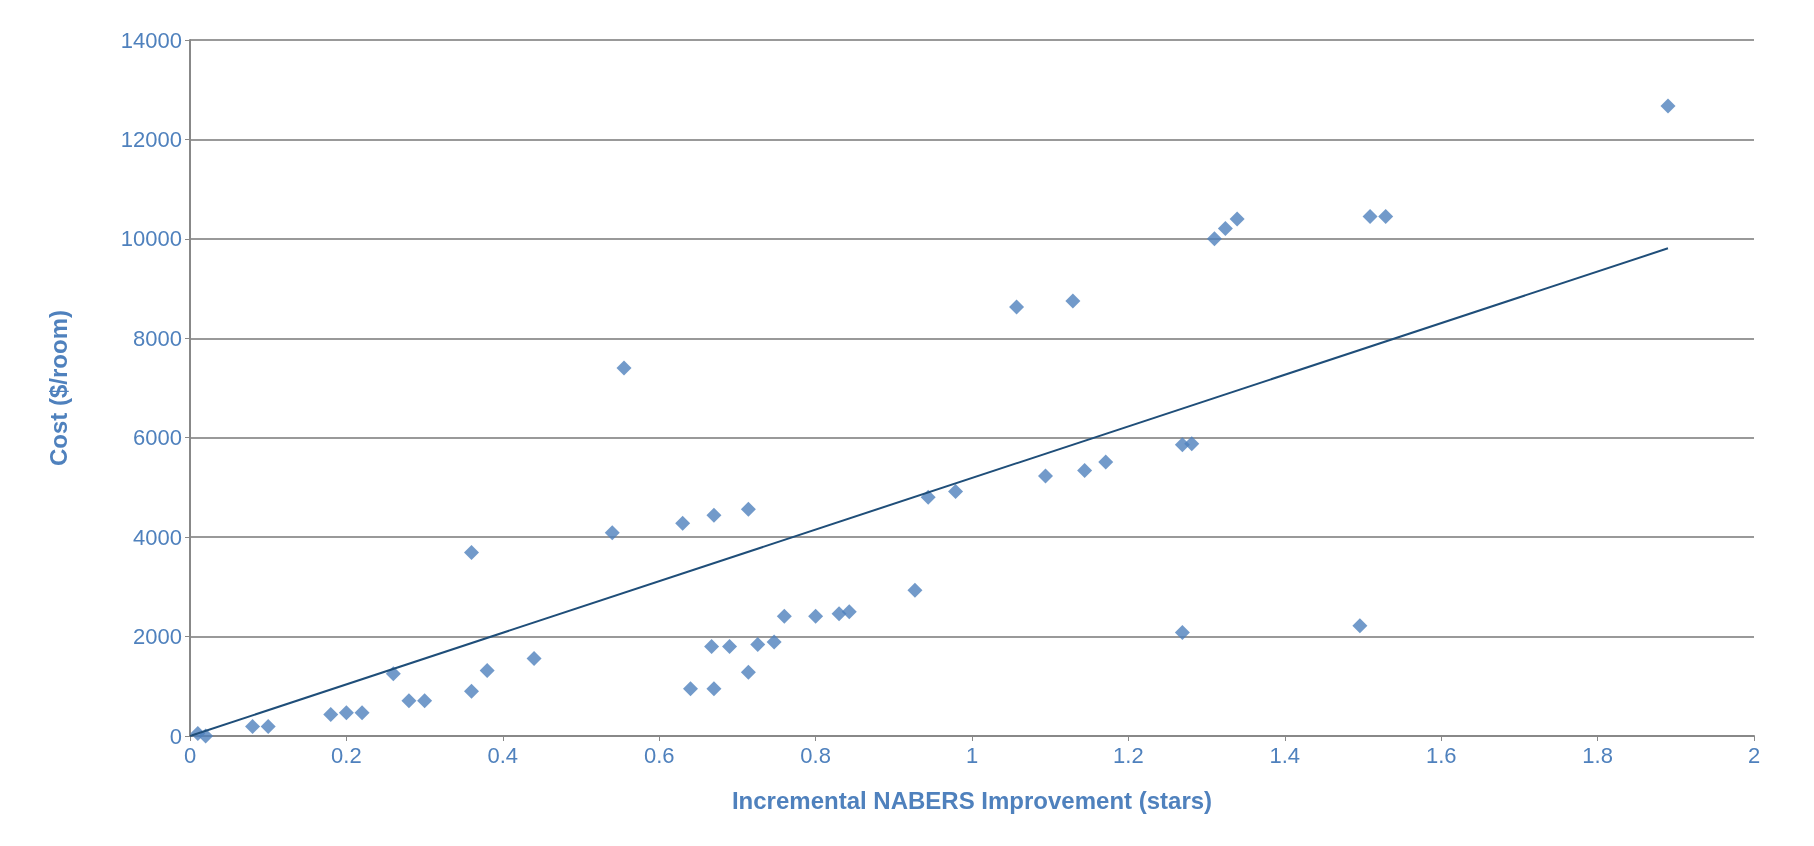 The width and height of the screenshot is (1814, 846). Describe the element at coordinates (815, 755) in the screenshot. I see `x-tick-label: 0.8` at that location.